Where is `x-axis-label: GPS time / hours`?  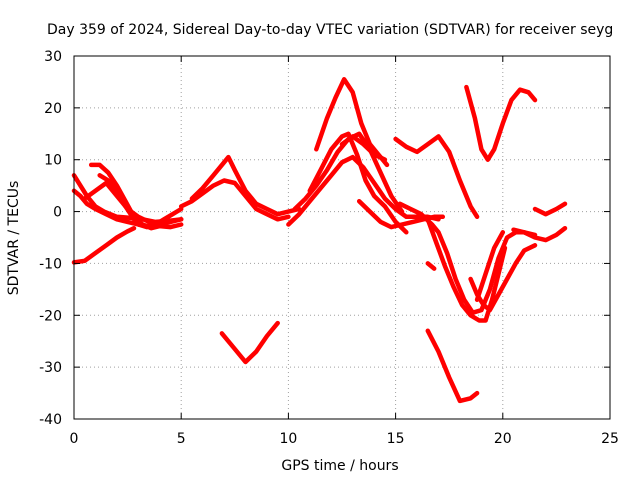 x-axis-label: GPS time / hours is located at coordinates (339, 466).